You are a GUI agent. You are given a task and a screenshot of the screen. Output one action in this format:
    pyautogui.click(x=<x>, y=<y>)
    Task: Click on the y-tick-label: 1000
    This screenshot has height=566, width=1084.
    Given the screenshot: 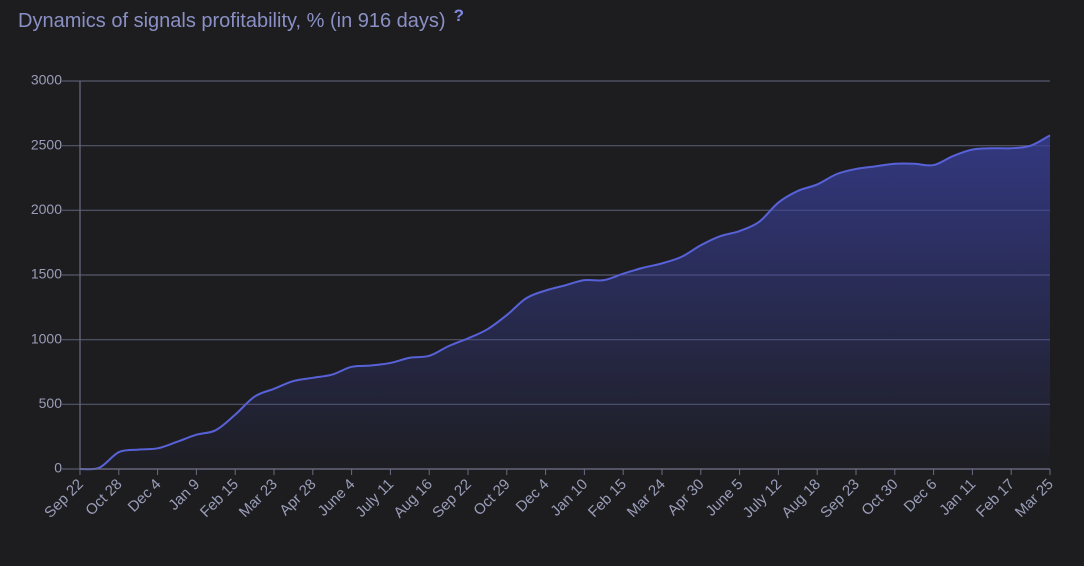 What is the action you would take?
    pyautogui.click(x=46, y=338)
    